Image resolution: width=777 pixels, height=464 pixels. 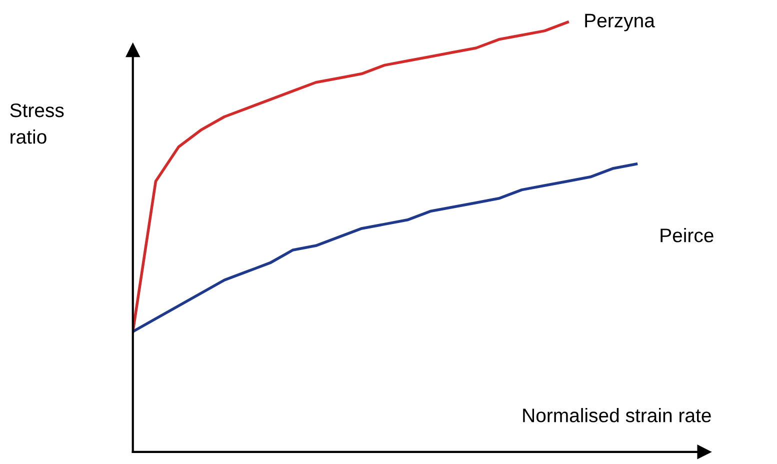 What do you see at coordinates (687, 235) in the screenshot?
I see `text: Peirce` at bounding box center [687, 235].